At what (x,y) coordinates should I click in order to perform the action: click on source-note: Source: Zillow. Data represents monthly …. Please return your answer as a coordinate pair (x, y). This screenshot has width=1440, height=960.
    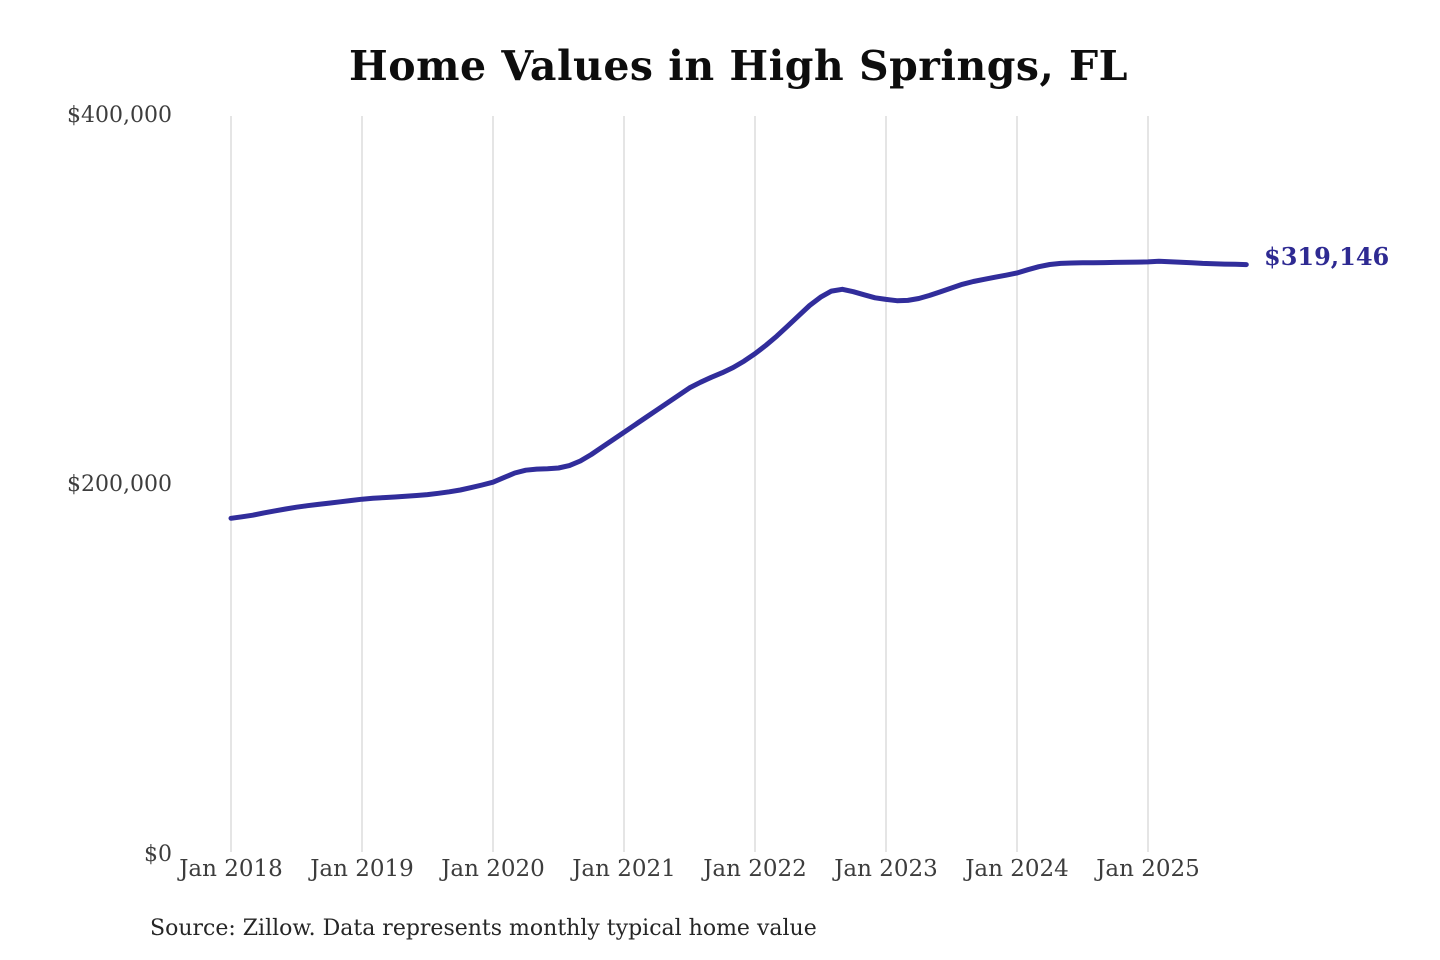
    Looking at the image, I should click on (483, 928).